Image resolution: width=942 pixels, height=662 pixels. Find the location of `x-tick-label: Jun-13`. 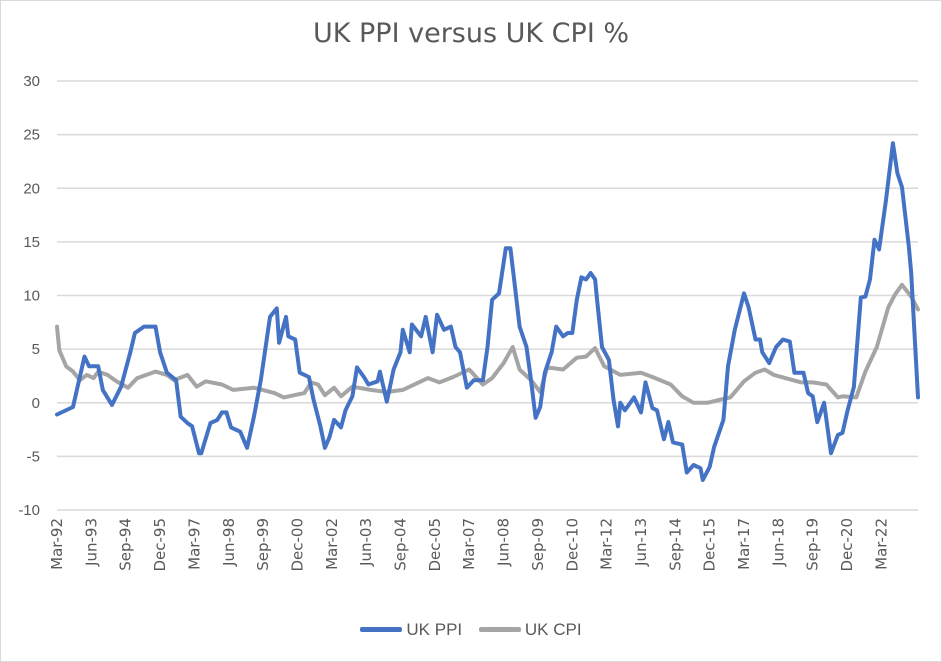

x-tick-label: Jun-13 is located at coordinates (641, 542).